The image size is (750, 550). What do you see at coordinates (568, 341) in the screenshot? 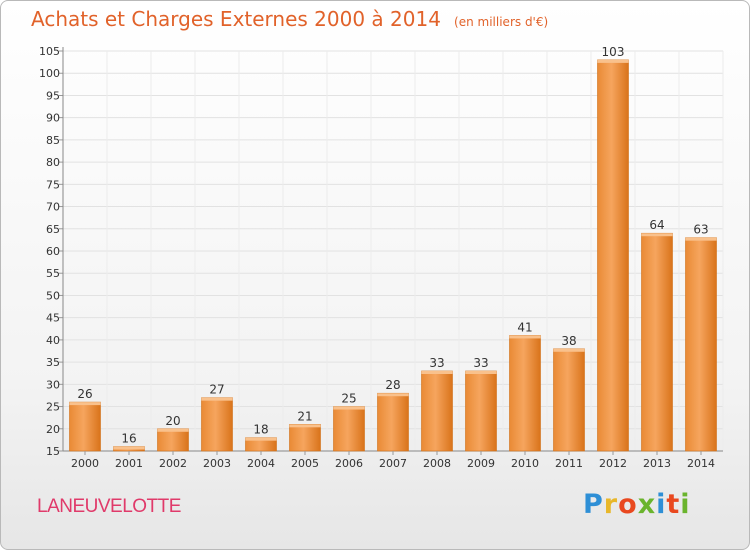
I see `data-label: 38` at bounding box center [568, 341].